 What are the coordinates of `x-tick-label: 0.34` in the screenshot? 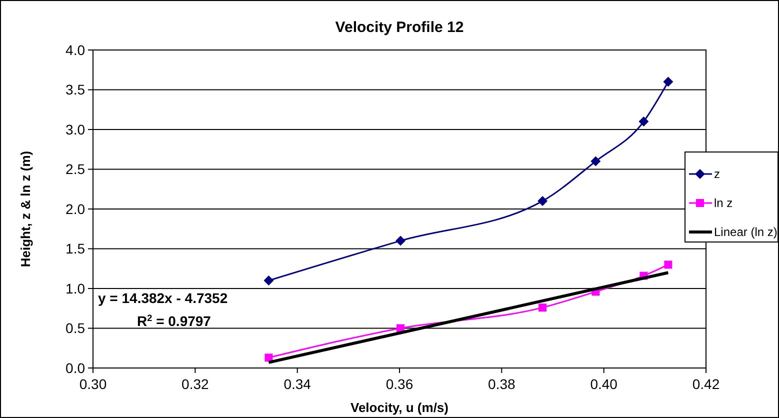 It's located at (298, 384).